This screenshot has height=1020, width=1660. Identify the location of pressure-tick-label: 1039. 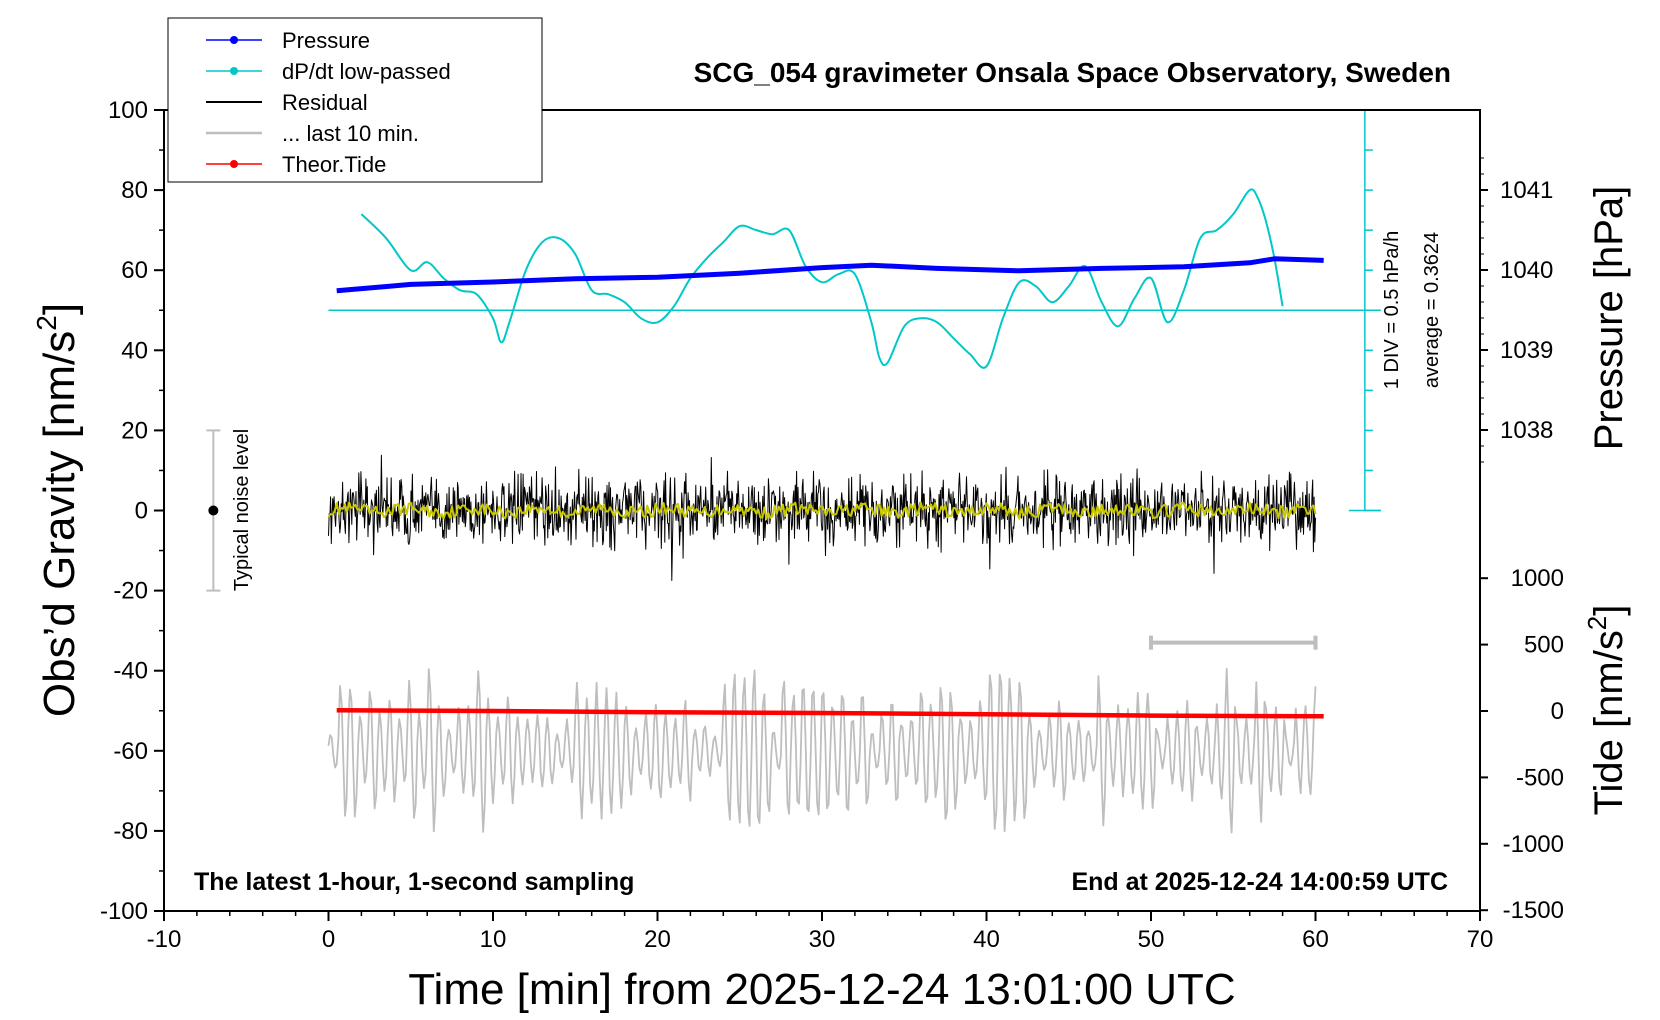
(1526, 350).